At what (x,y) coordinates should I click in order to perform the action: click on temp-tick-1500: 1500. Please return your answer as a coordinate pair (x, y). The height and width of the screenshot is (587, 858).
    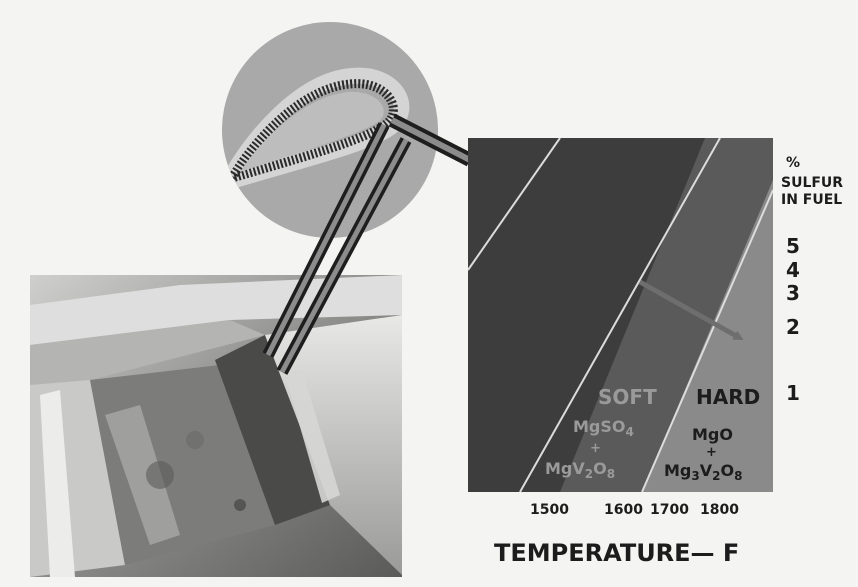
    Looking at the image, I should click on (549, 510).